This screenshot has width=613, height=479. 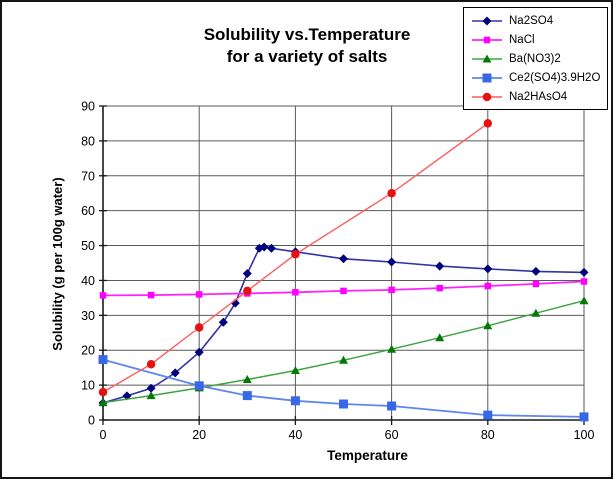 What do you see at coordinates (88, 281) in the screenshot?
I see `y-tick-label: 40` at bounding box center [88, 281].